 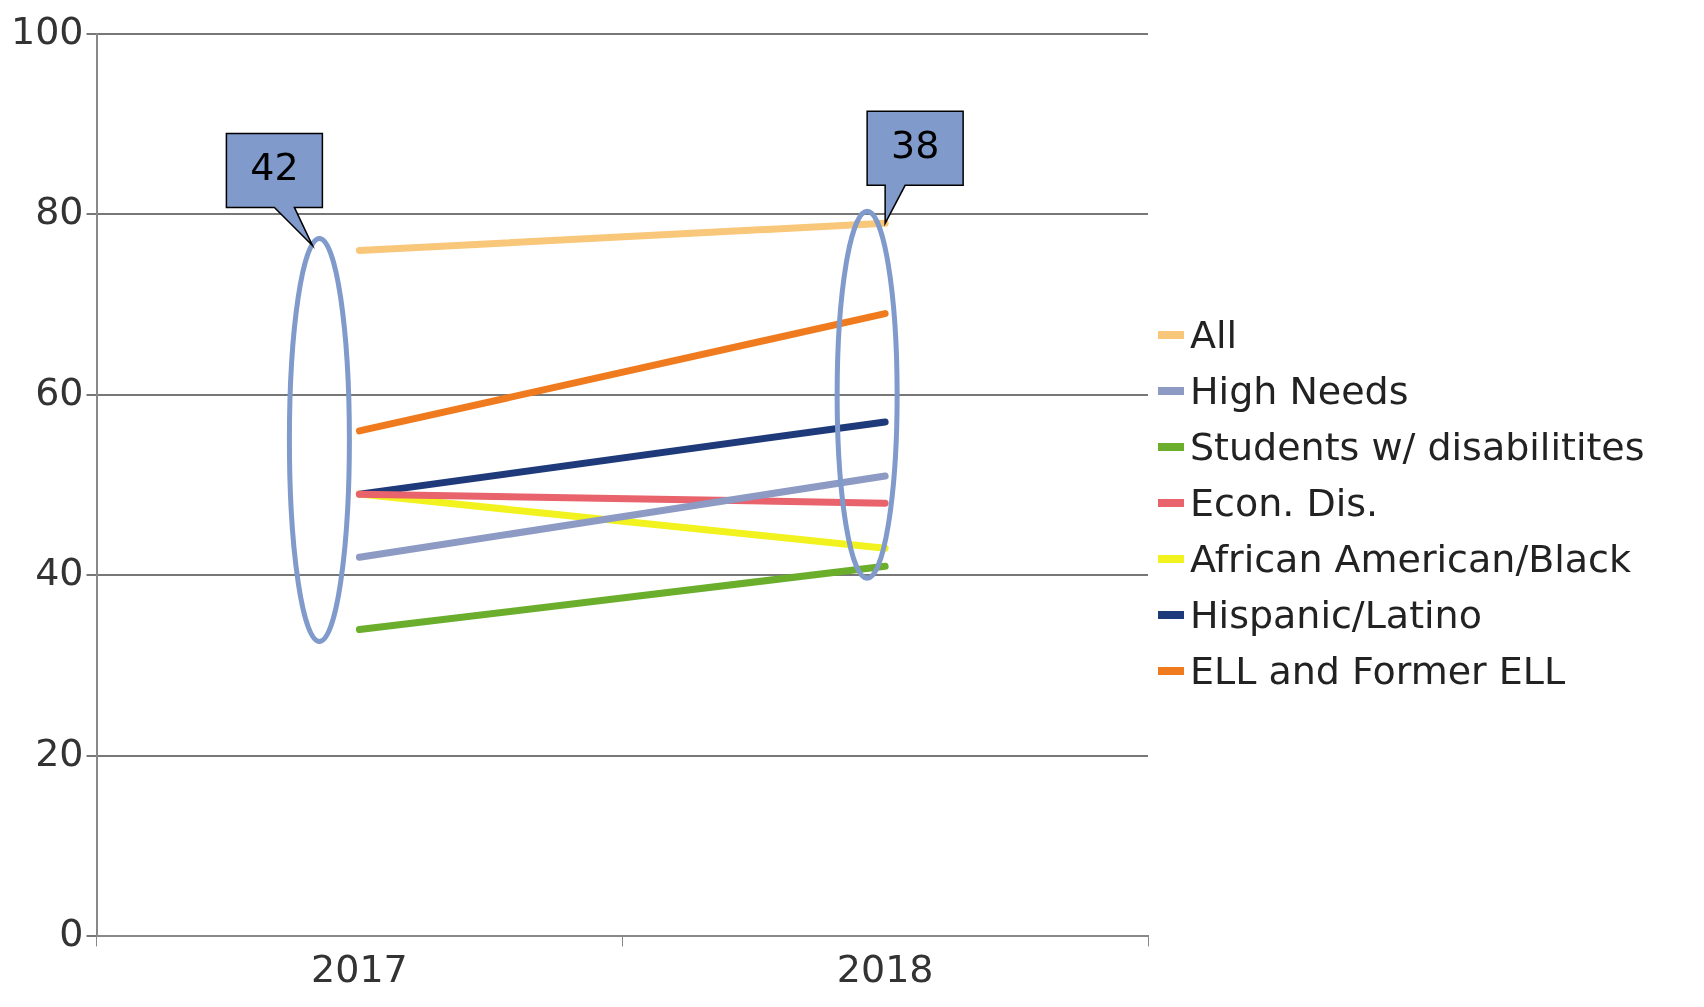 What do you see at coordinates (1410, 559) in the screenshot?
I see `legend-label: African American/Black` at bounding box center [1410, 559].